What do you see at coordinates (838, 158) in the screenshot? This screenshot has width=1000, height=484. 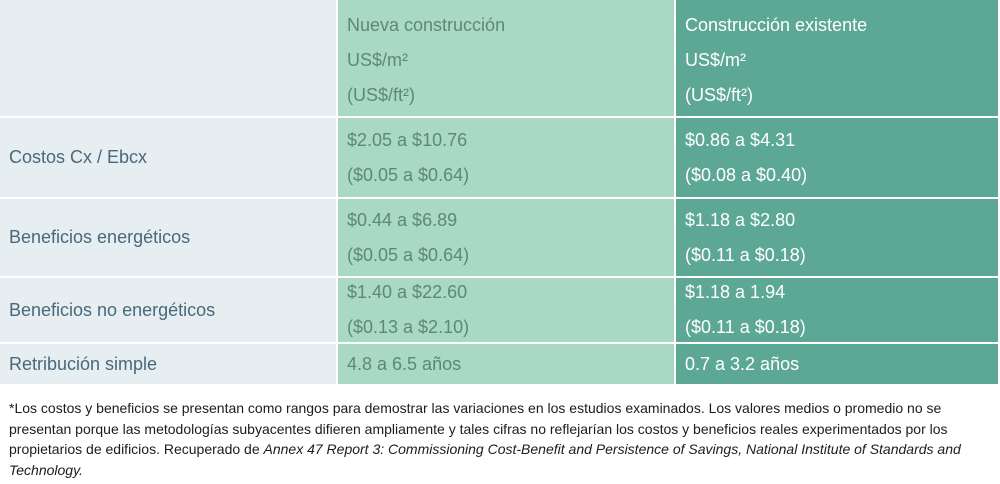 I see `row-costs-existing: $0.86 a $4.31 ($0.08 a $0.40)` at bounding box center [838, 158].